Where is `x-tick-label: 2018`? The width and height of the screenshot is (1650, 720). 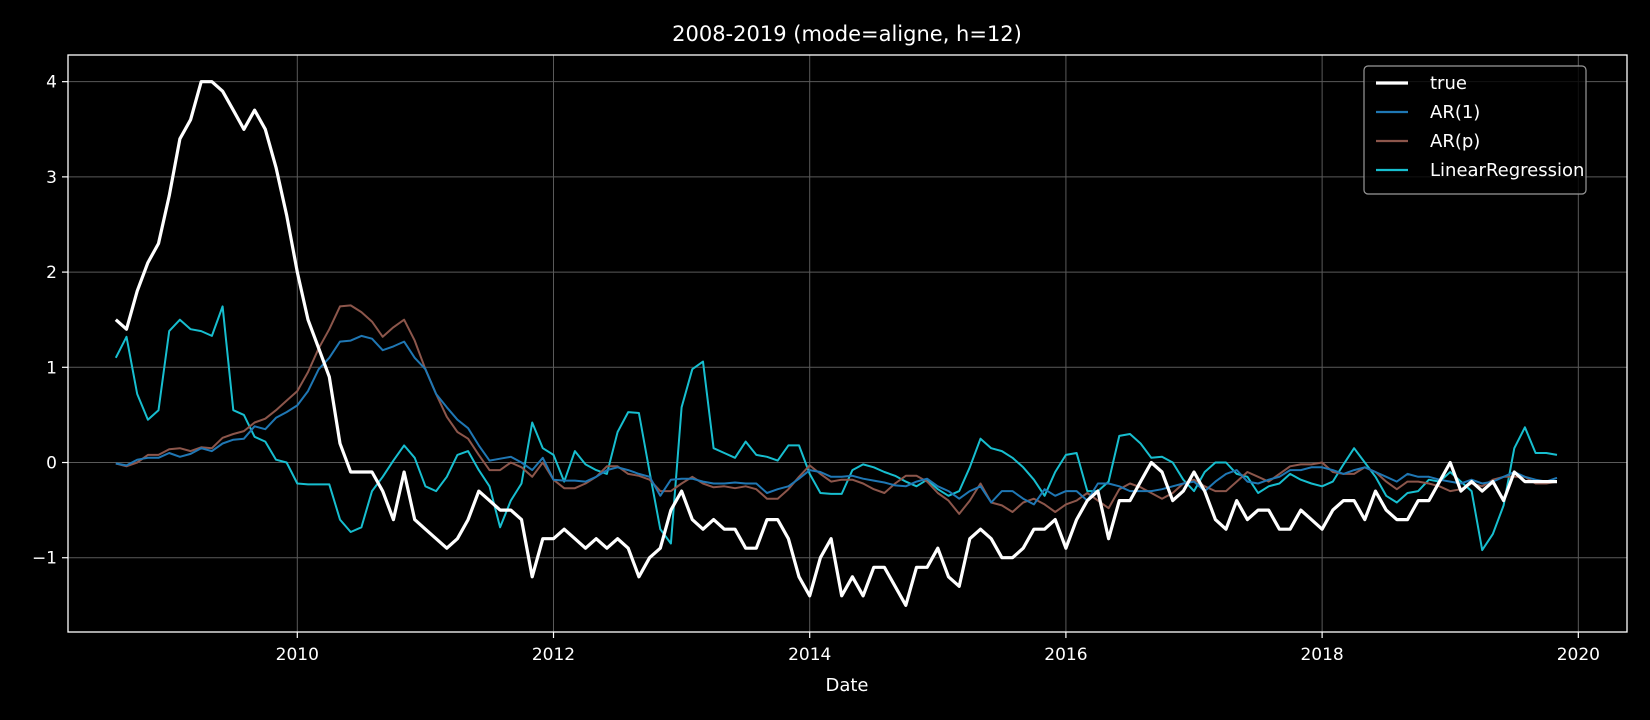
x-tick-label: 2018 is located at coordinates (1321, 655).